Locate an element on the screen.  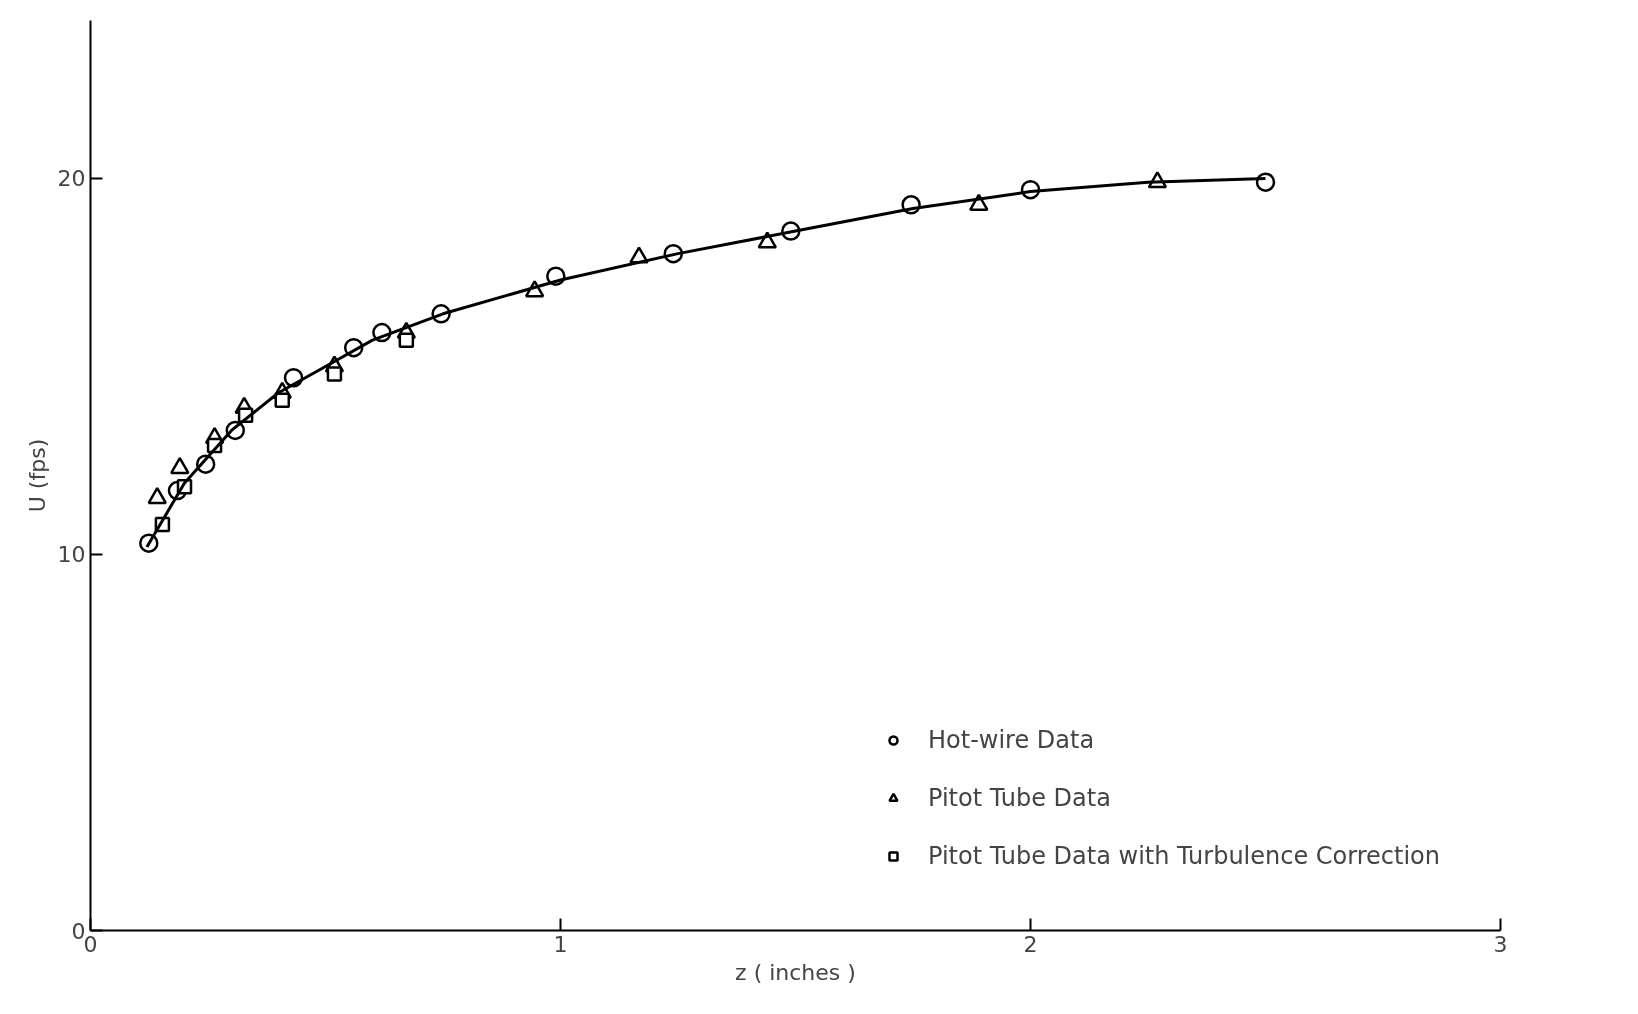
x-tick-label: 2 is located at coordinates (1030, 944).